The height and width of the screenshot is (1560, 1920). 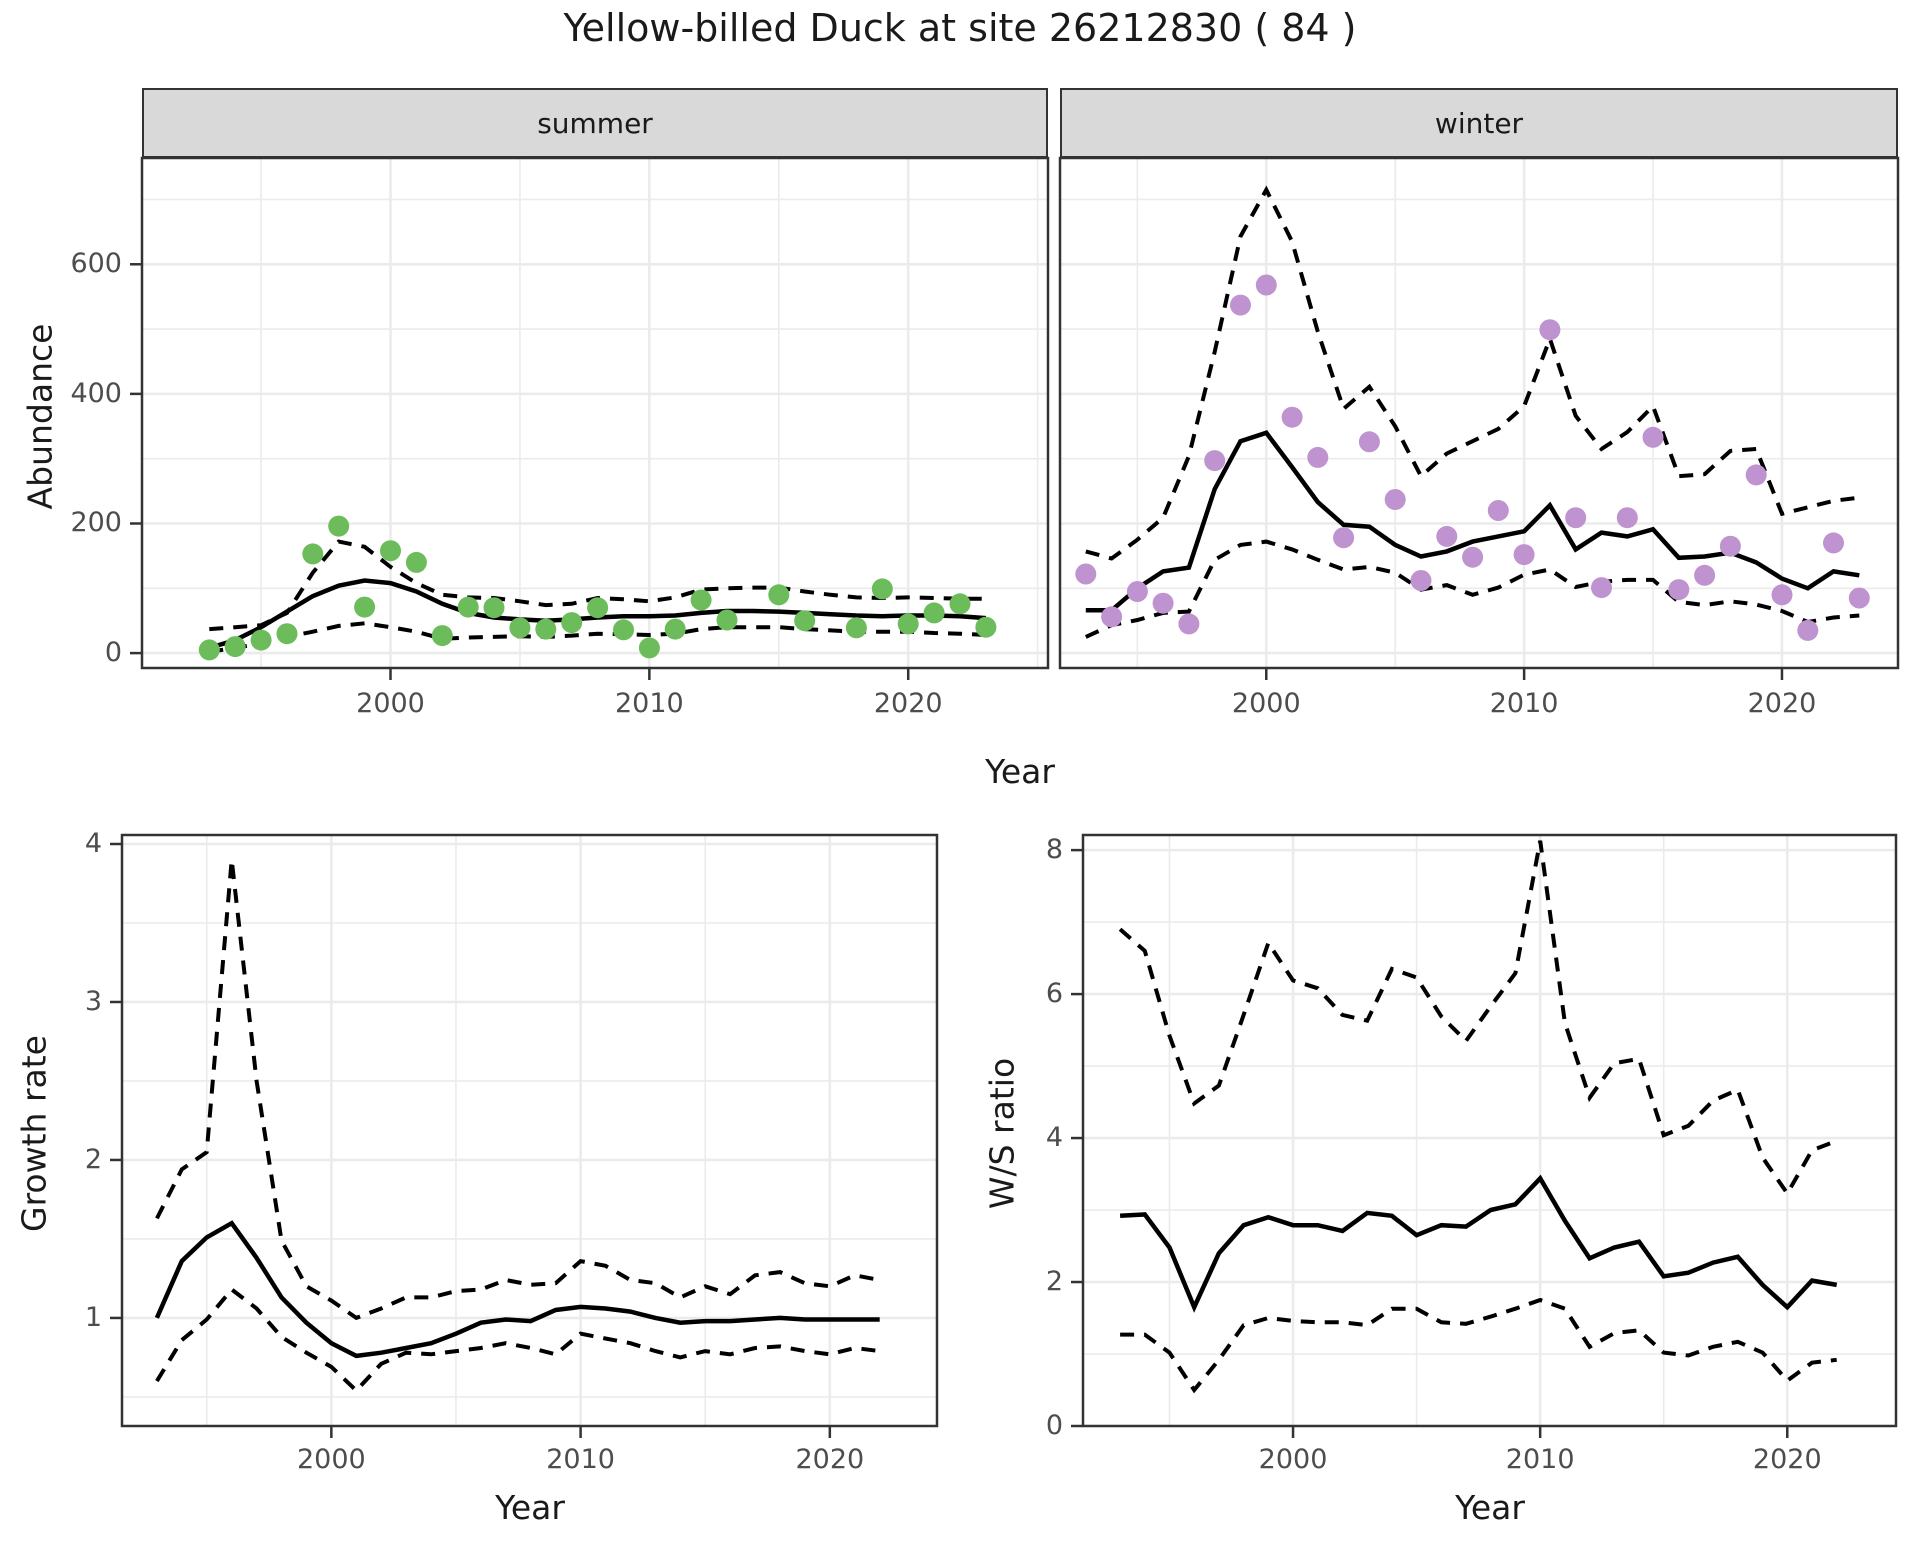 What do you see at coordinates (1293, 1459) in the screenshot?
I see `ws_ratio-x-tick-label: 2000` at bounding box center [1293, 1459].